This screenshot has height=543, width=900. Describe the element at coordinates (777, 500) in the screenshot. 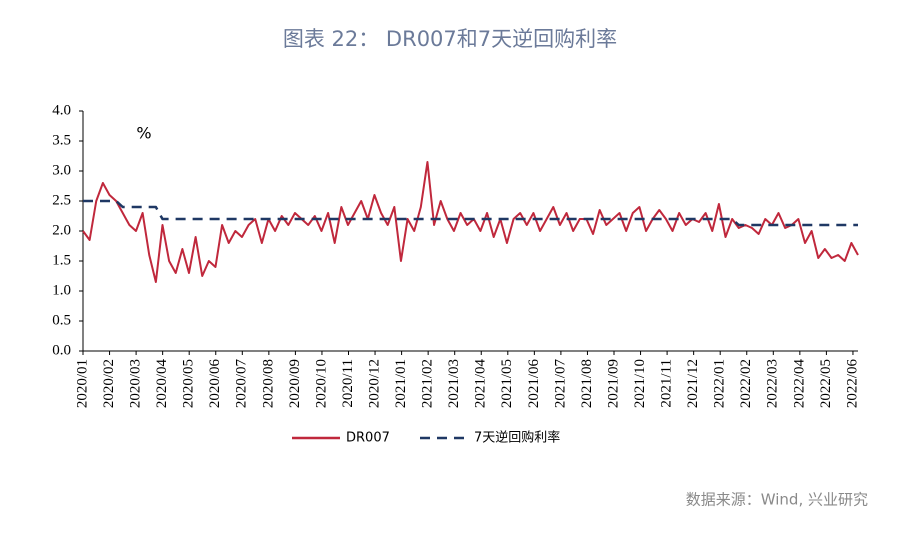

I see `source: 数据来源：Wind, 兴业研究` at that location.